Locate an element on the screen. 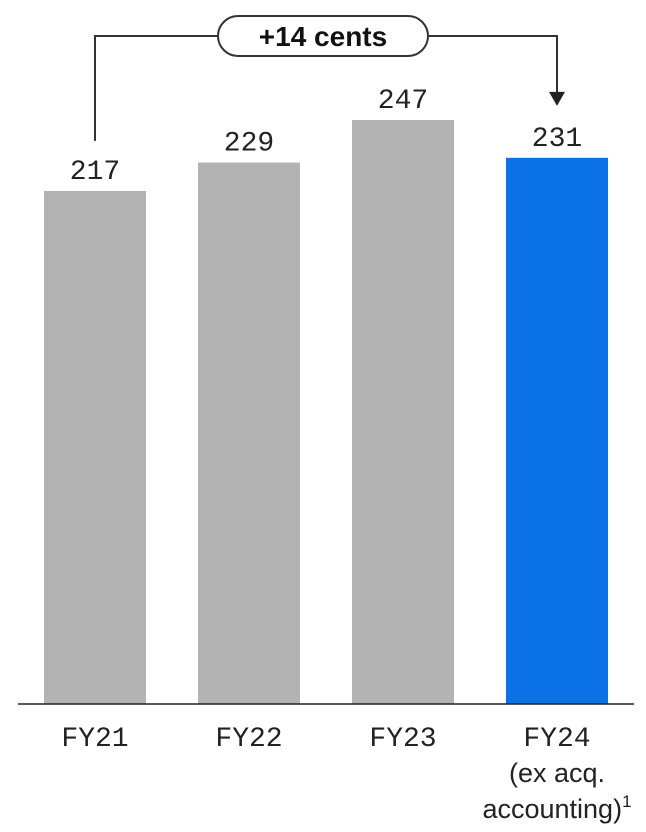 This screenshot has height=832, width=646. callout-pill is located at coordinates (323, 36).